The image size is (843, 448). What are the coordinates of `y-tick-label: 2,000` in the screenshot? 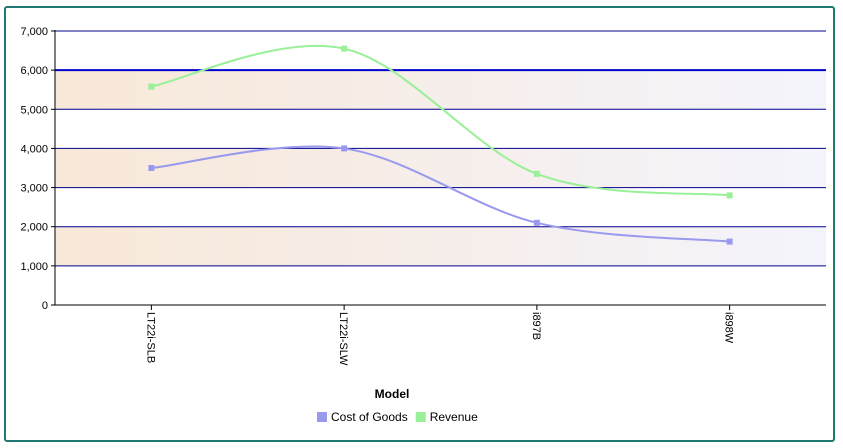 It's located at (34, 228).